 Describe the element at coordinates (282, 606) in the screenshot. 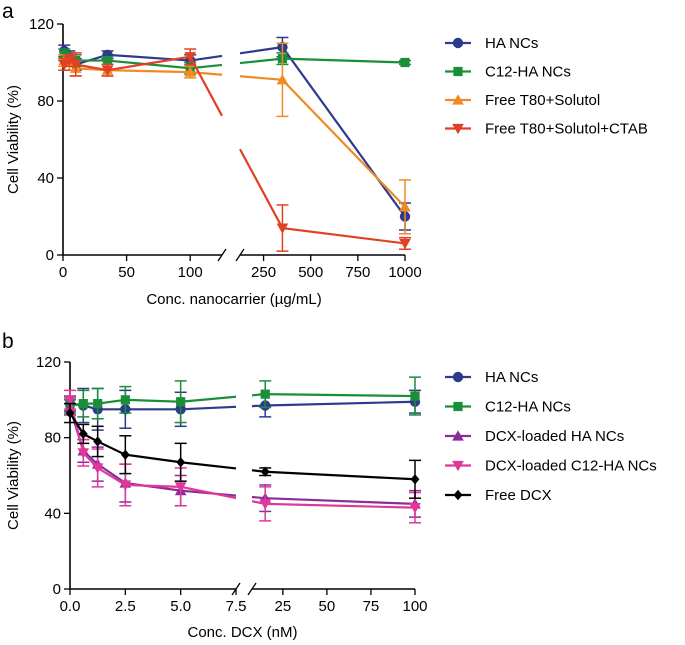

I see `x-tick-label: 25` at that location.